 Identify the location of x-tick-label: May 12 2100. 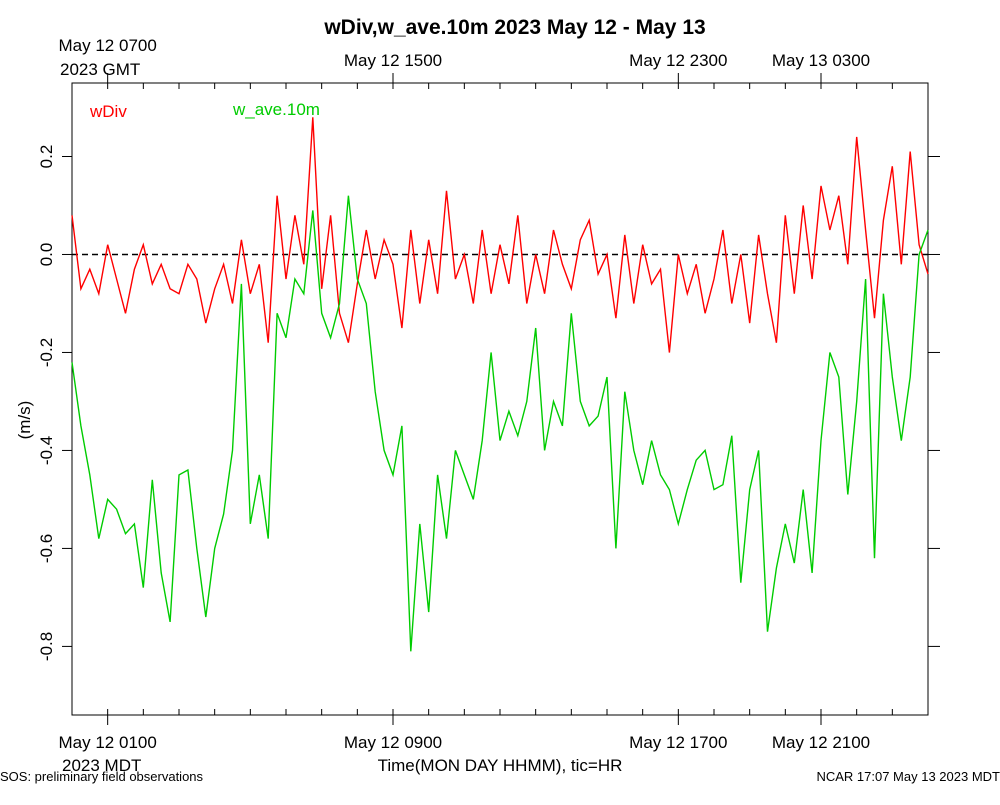
(821, 742).